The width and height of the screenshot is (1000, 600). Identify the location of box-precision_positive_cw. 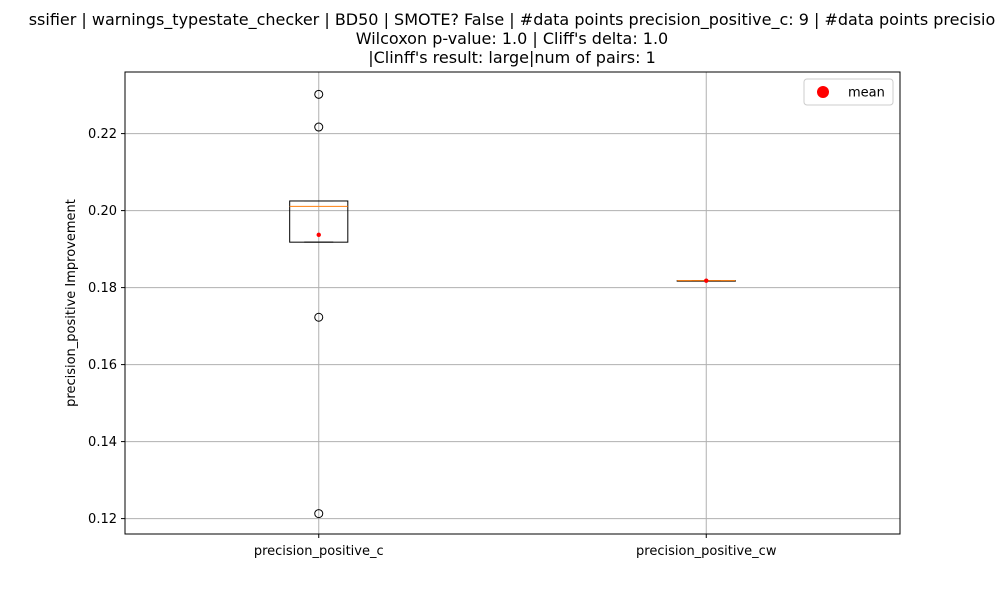
(706, 280).